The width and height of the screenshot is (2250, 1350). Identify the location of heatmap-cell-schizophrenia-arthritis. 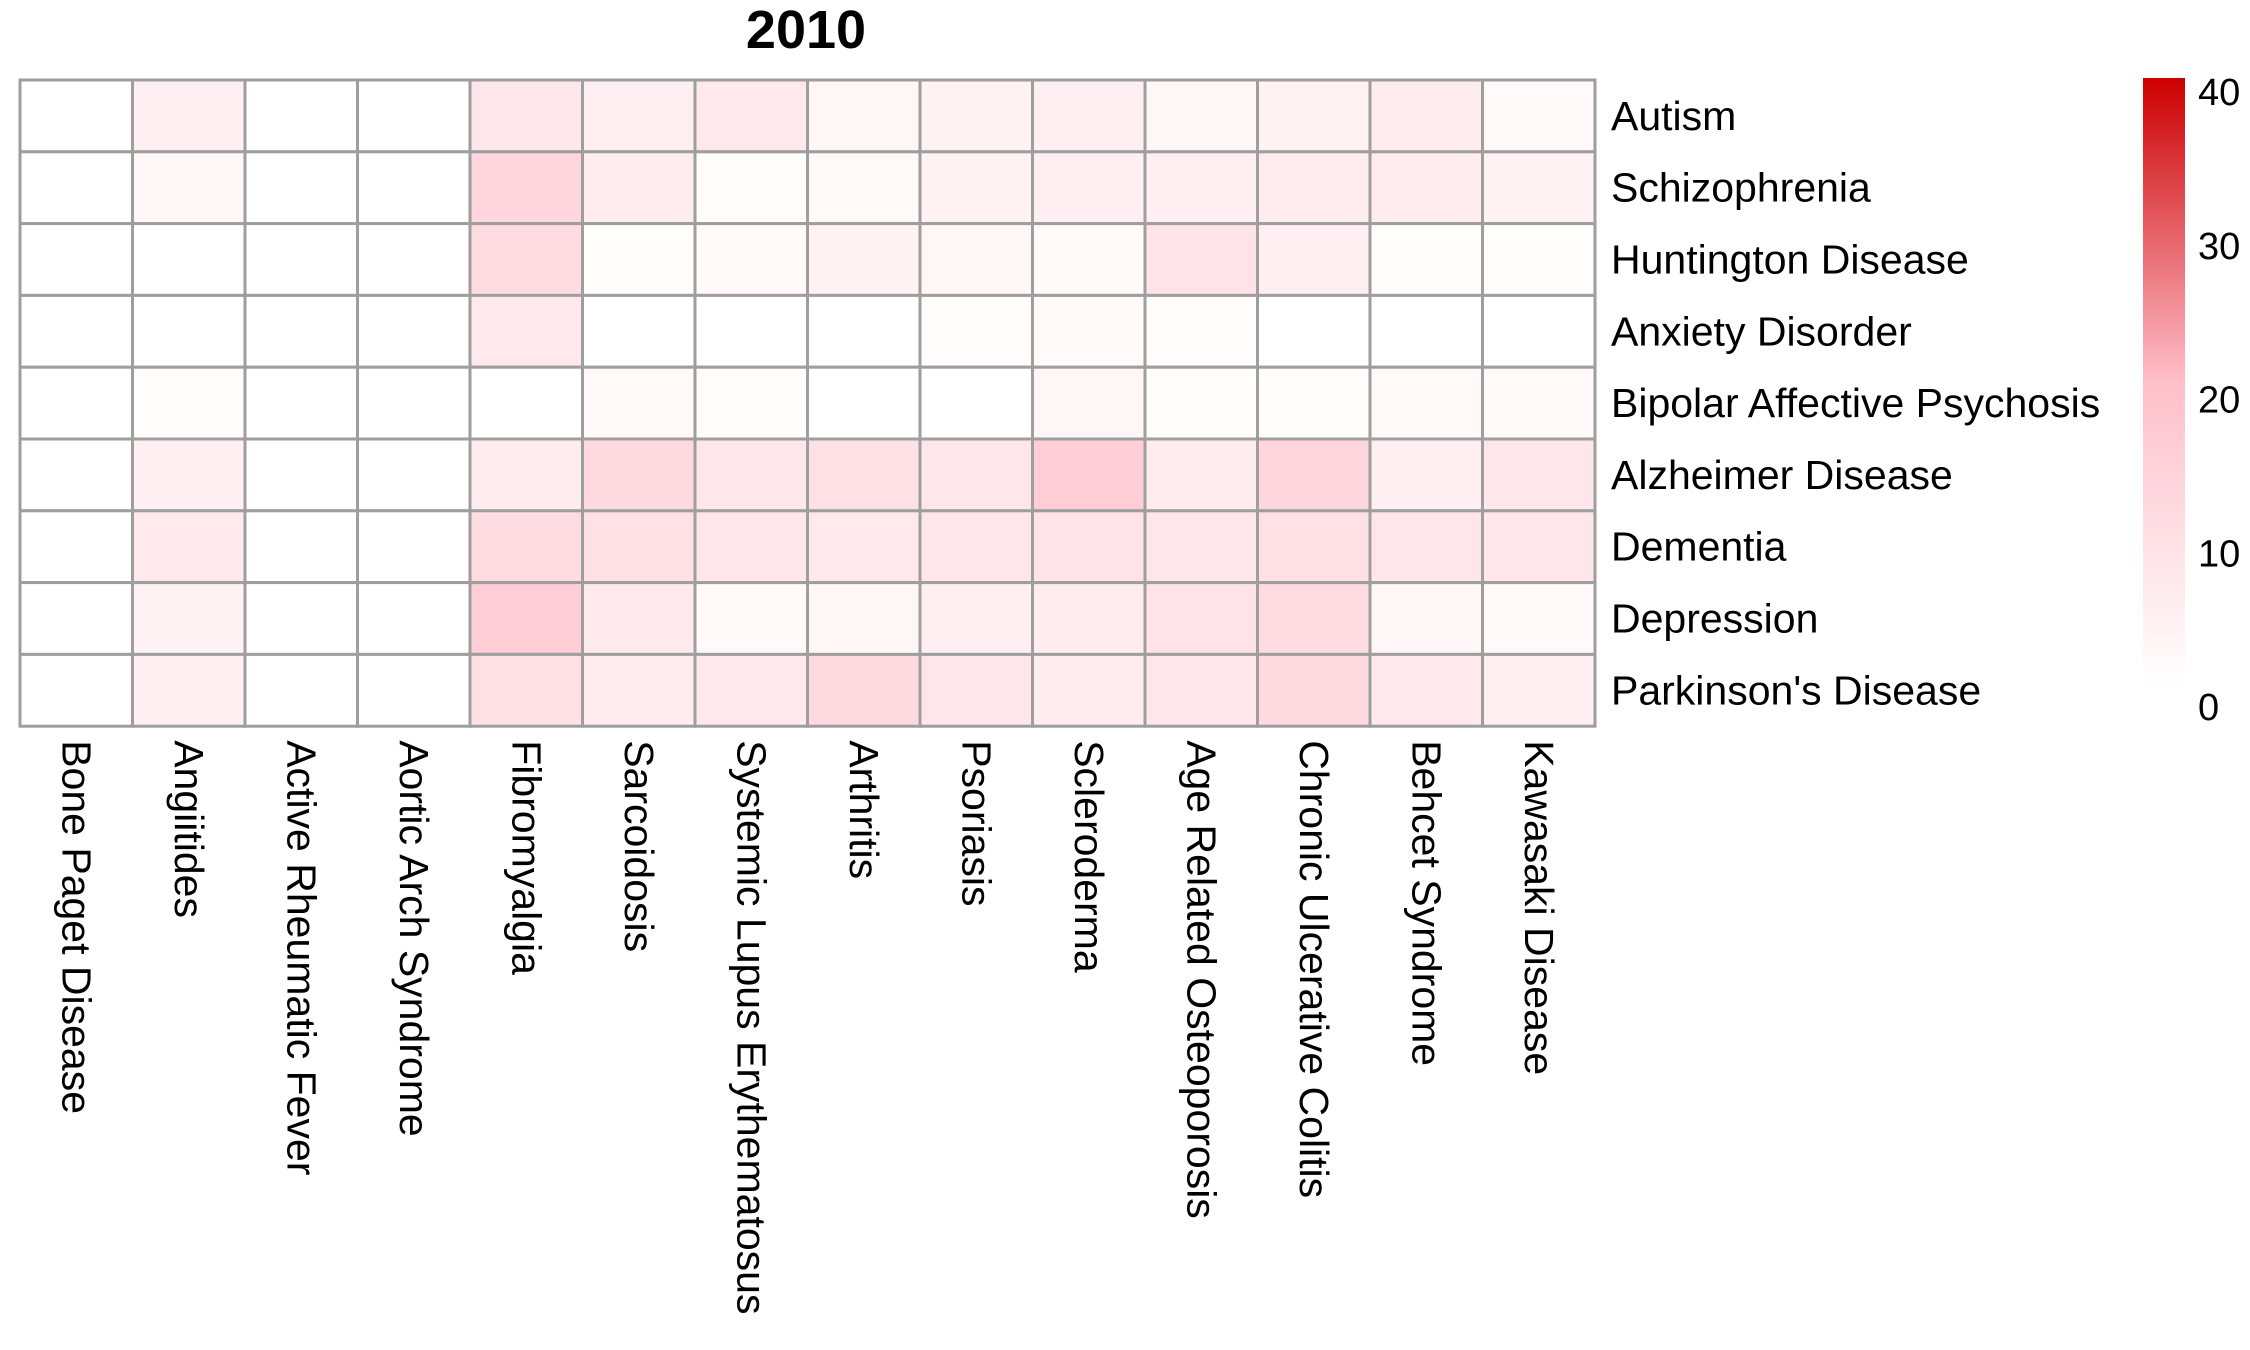
(864, 188).